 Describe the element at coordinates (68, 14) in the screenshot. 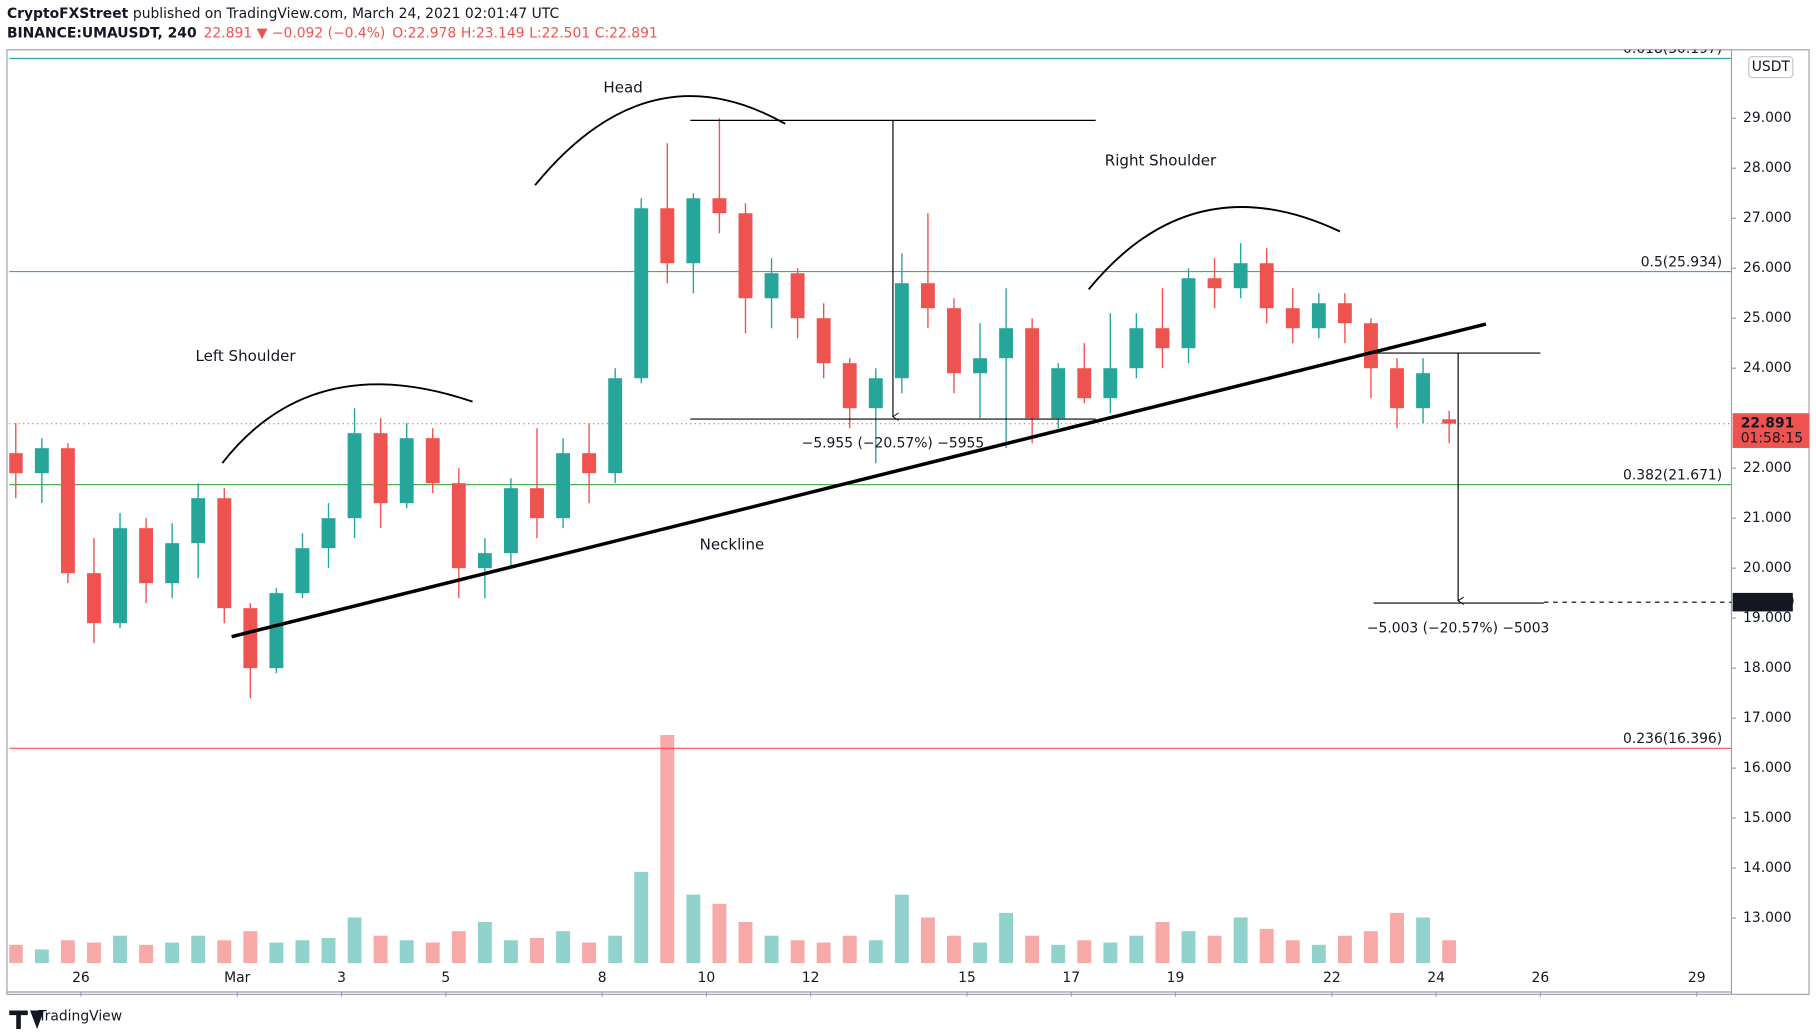

I see `publisher: CryptoFXStreet` at that location.